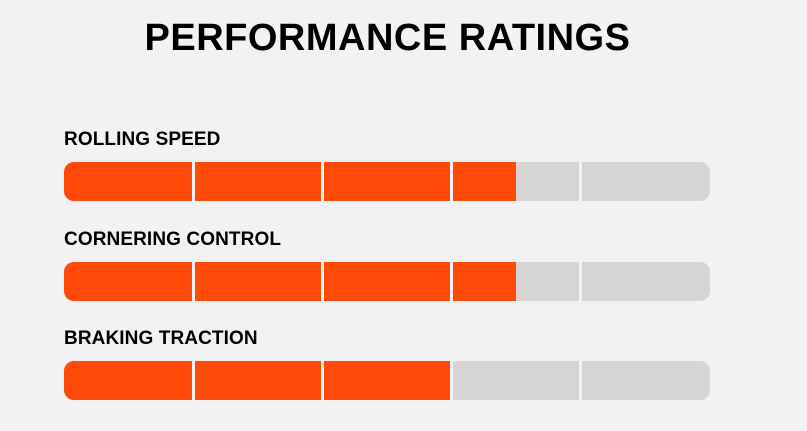  I want to click on rating-braking-traction: BRAKING TRACTION, so click(387, 364).